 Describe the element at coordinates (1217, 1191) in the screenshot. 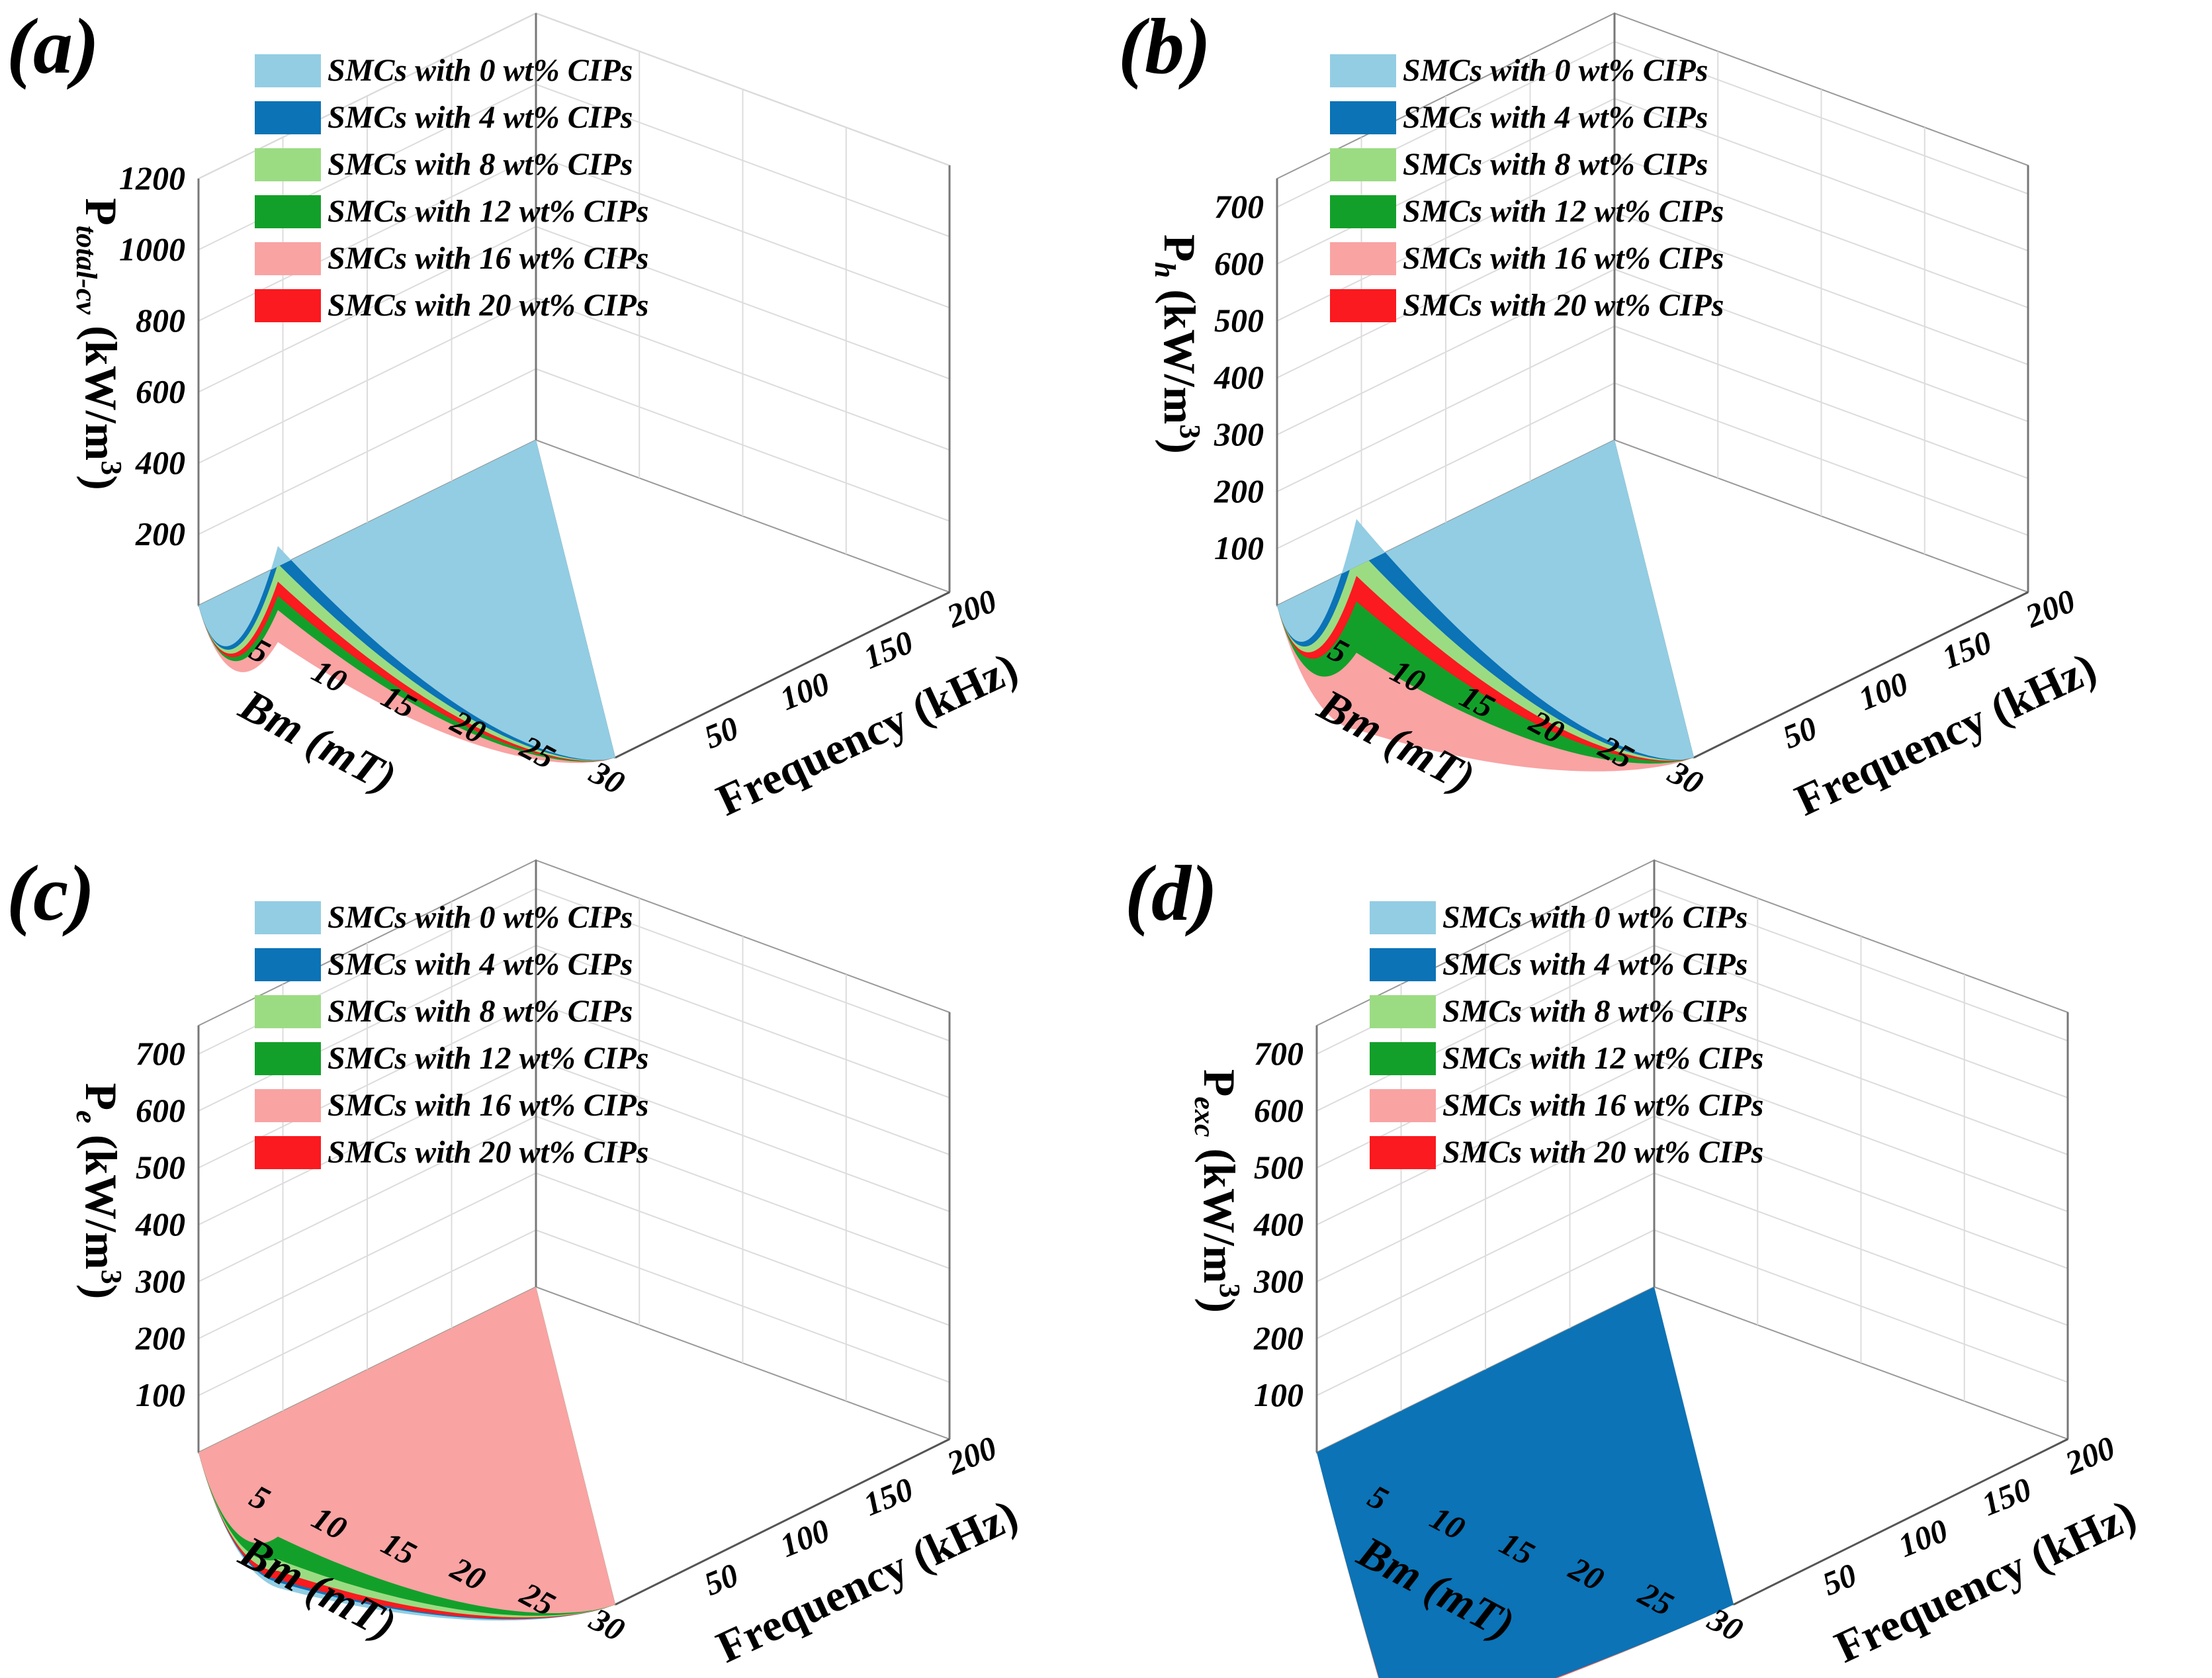

I see `z-axis-label: Pexc (kW/m3)` at that location.